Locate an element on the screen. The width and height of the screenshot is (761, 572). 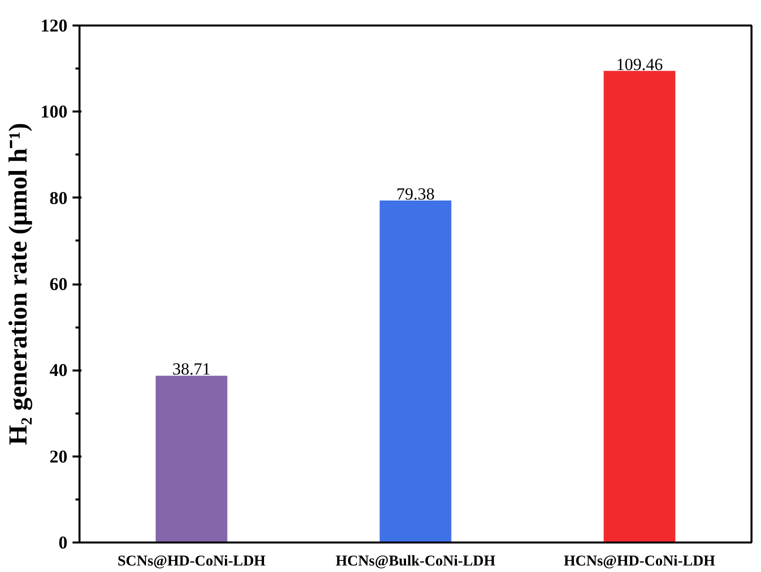
y-tick-label: 0 is located at coordinates (63, 542).